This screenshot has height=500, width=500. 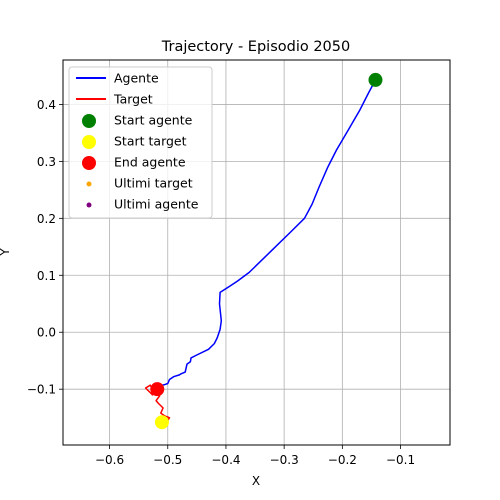 What do you see at coordinates (153, 120) in the screenshot?
I see `legend-label-start-agente: Start agente` at bounding box center [153, 120].